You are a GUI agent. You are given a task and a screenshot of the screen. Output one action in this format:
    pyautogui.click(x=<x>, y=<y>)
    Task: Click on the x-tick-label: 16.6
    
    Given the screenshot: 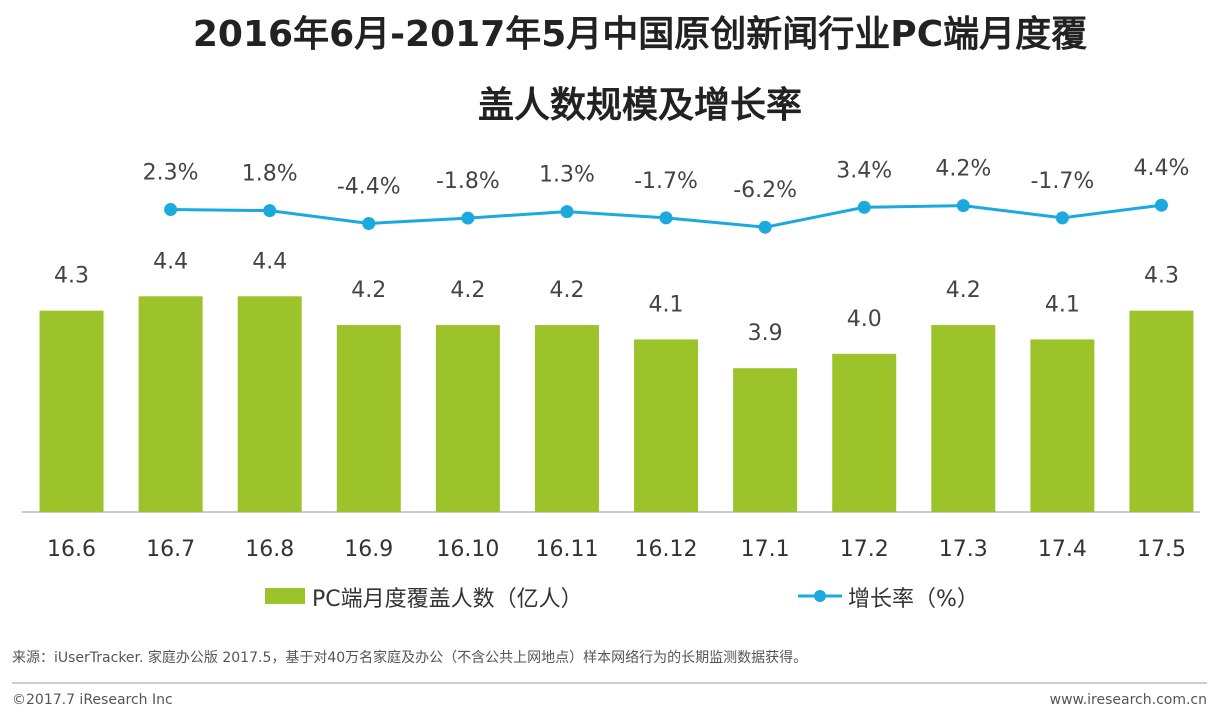 What is the action you would take?
    pyautogui.click(x=71, y=549)
    